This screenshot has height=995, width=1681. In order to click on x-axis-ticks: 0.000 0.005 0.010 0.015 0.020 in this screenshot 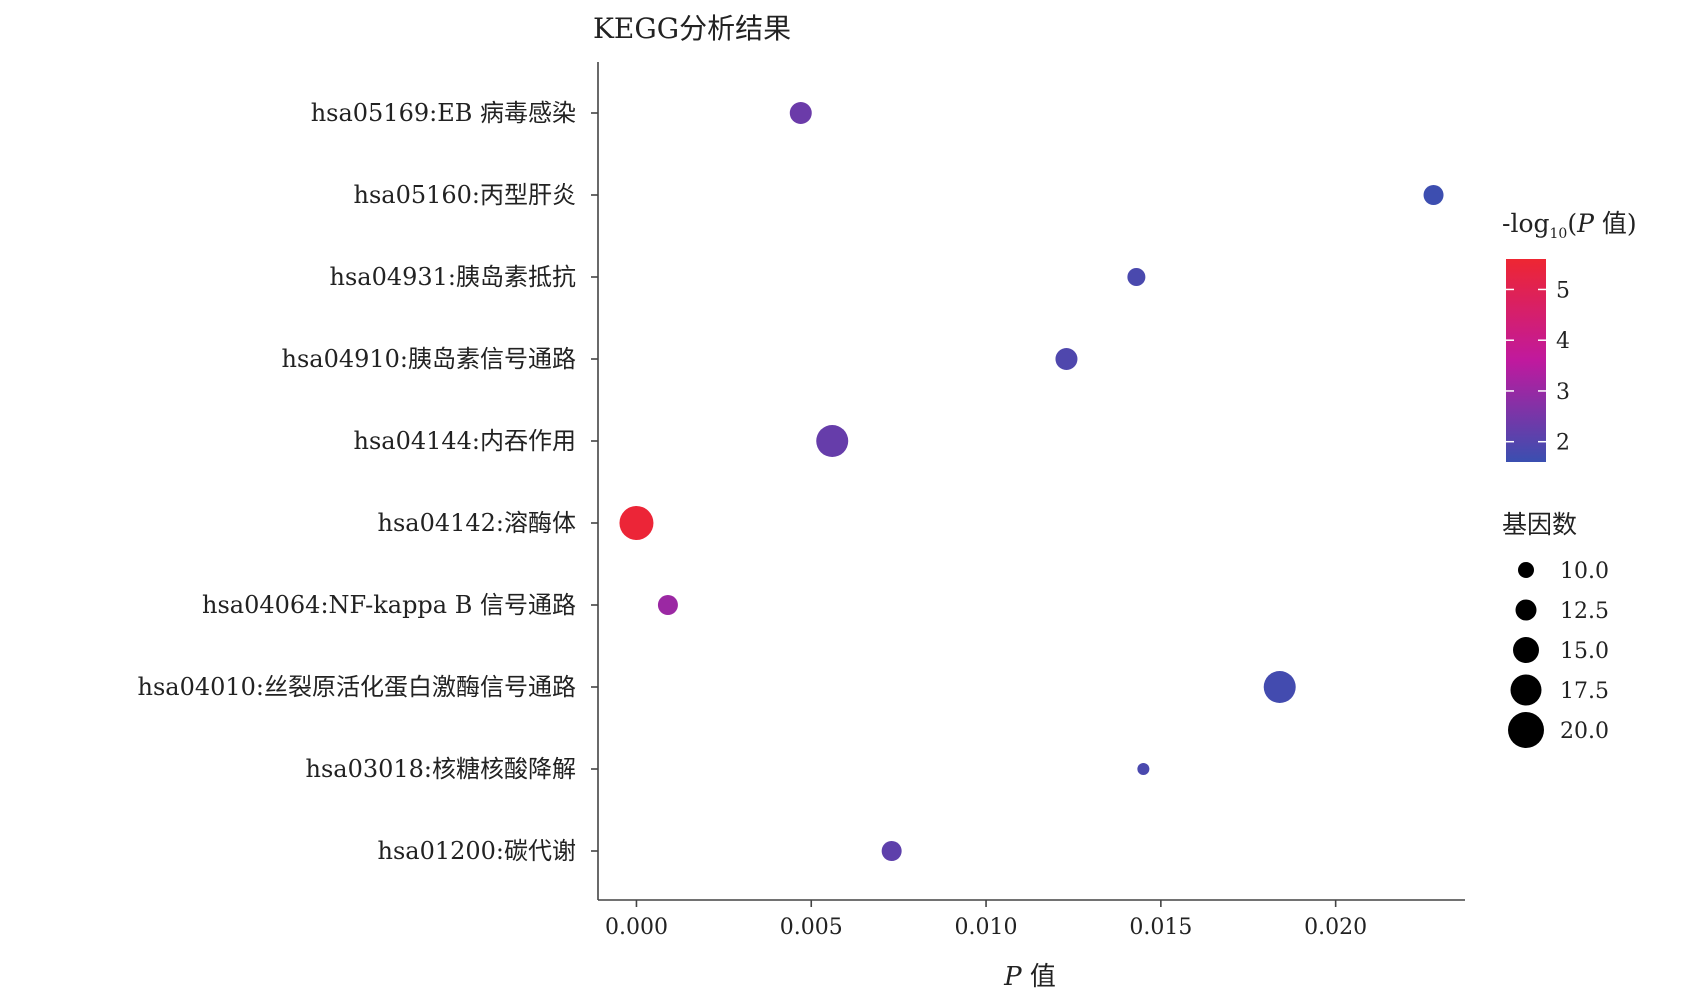, I will do `click(986, 920)`.